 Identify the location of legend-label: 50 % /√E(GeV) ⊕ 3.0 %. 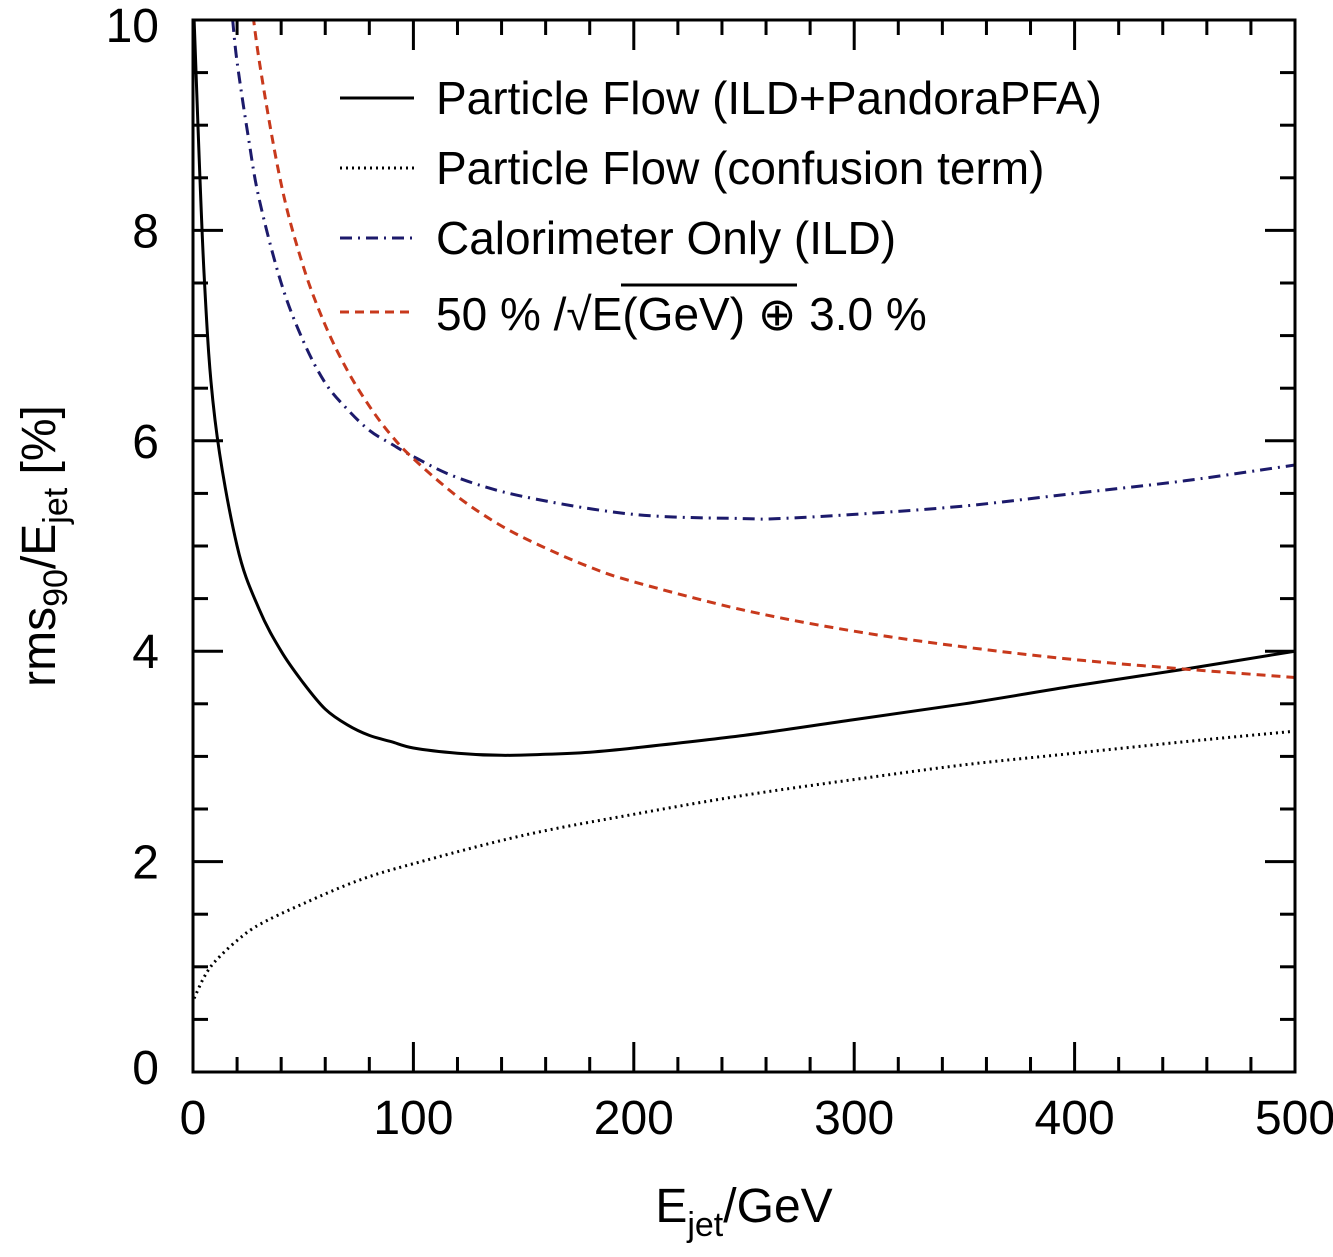
(681, 314).